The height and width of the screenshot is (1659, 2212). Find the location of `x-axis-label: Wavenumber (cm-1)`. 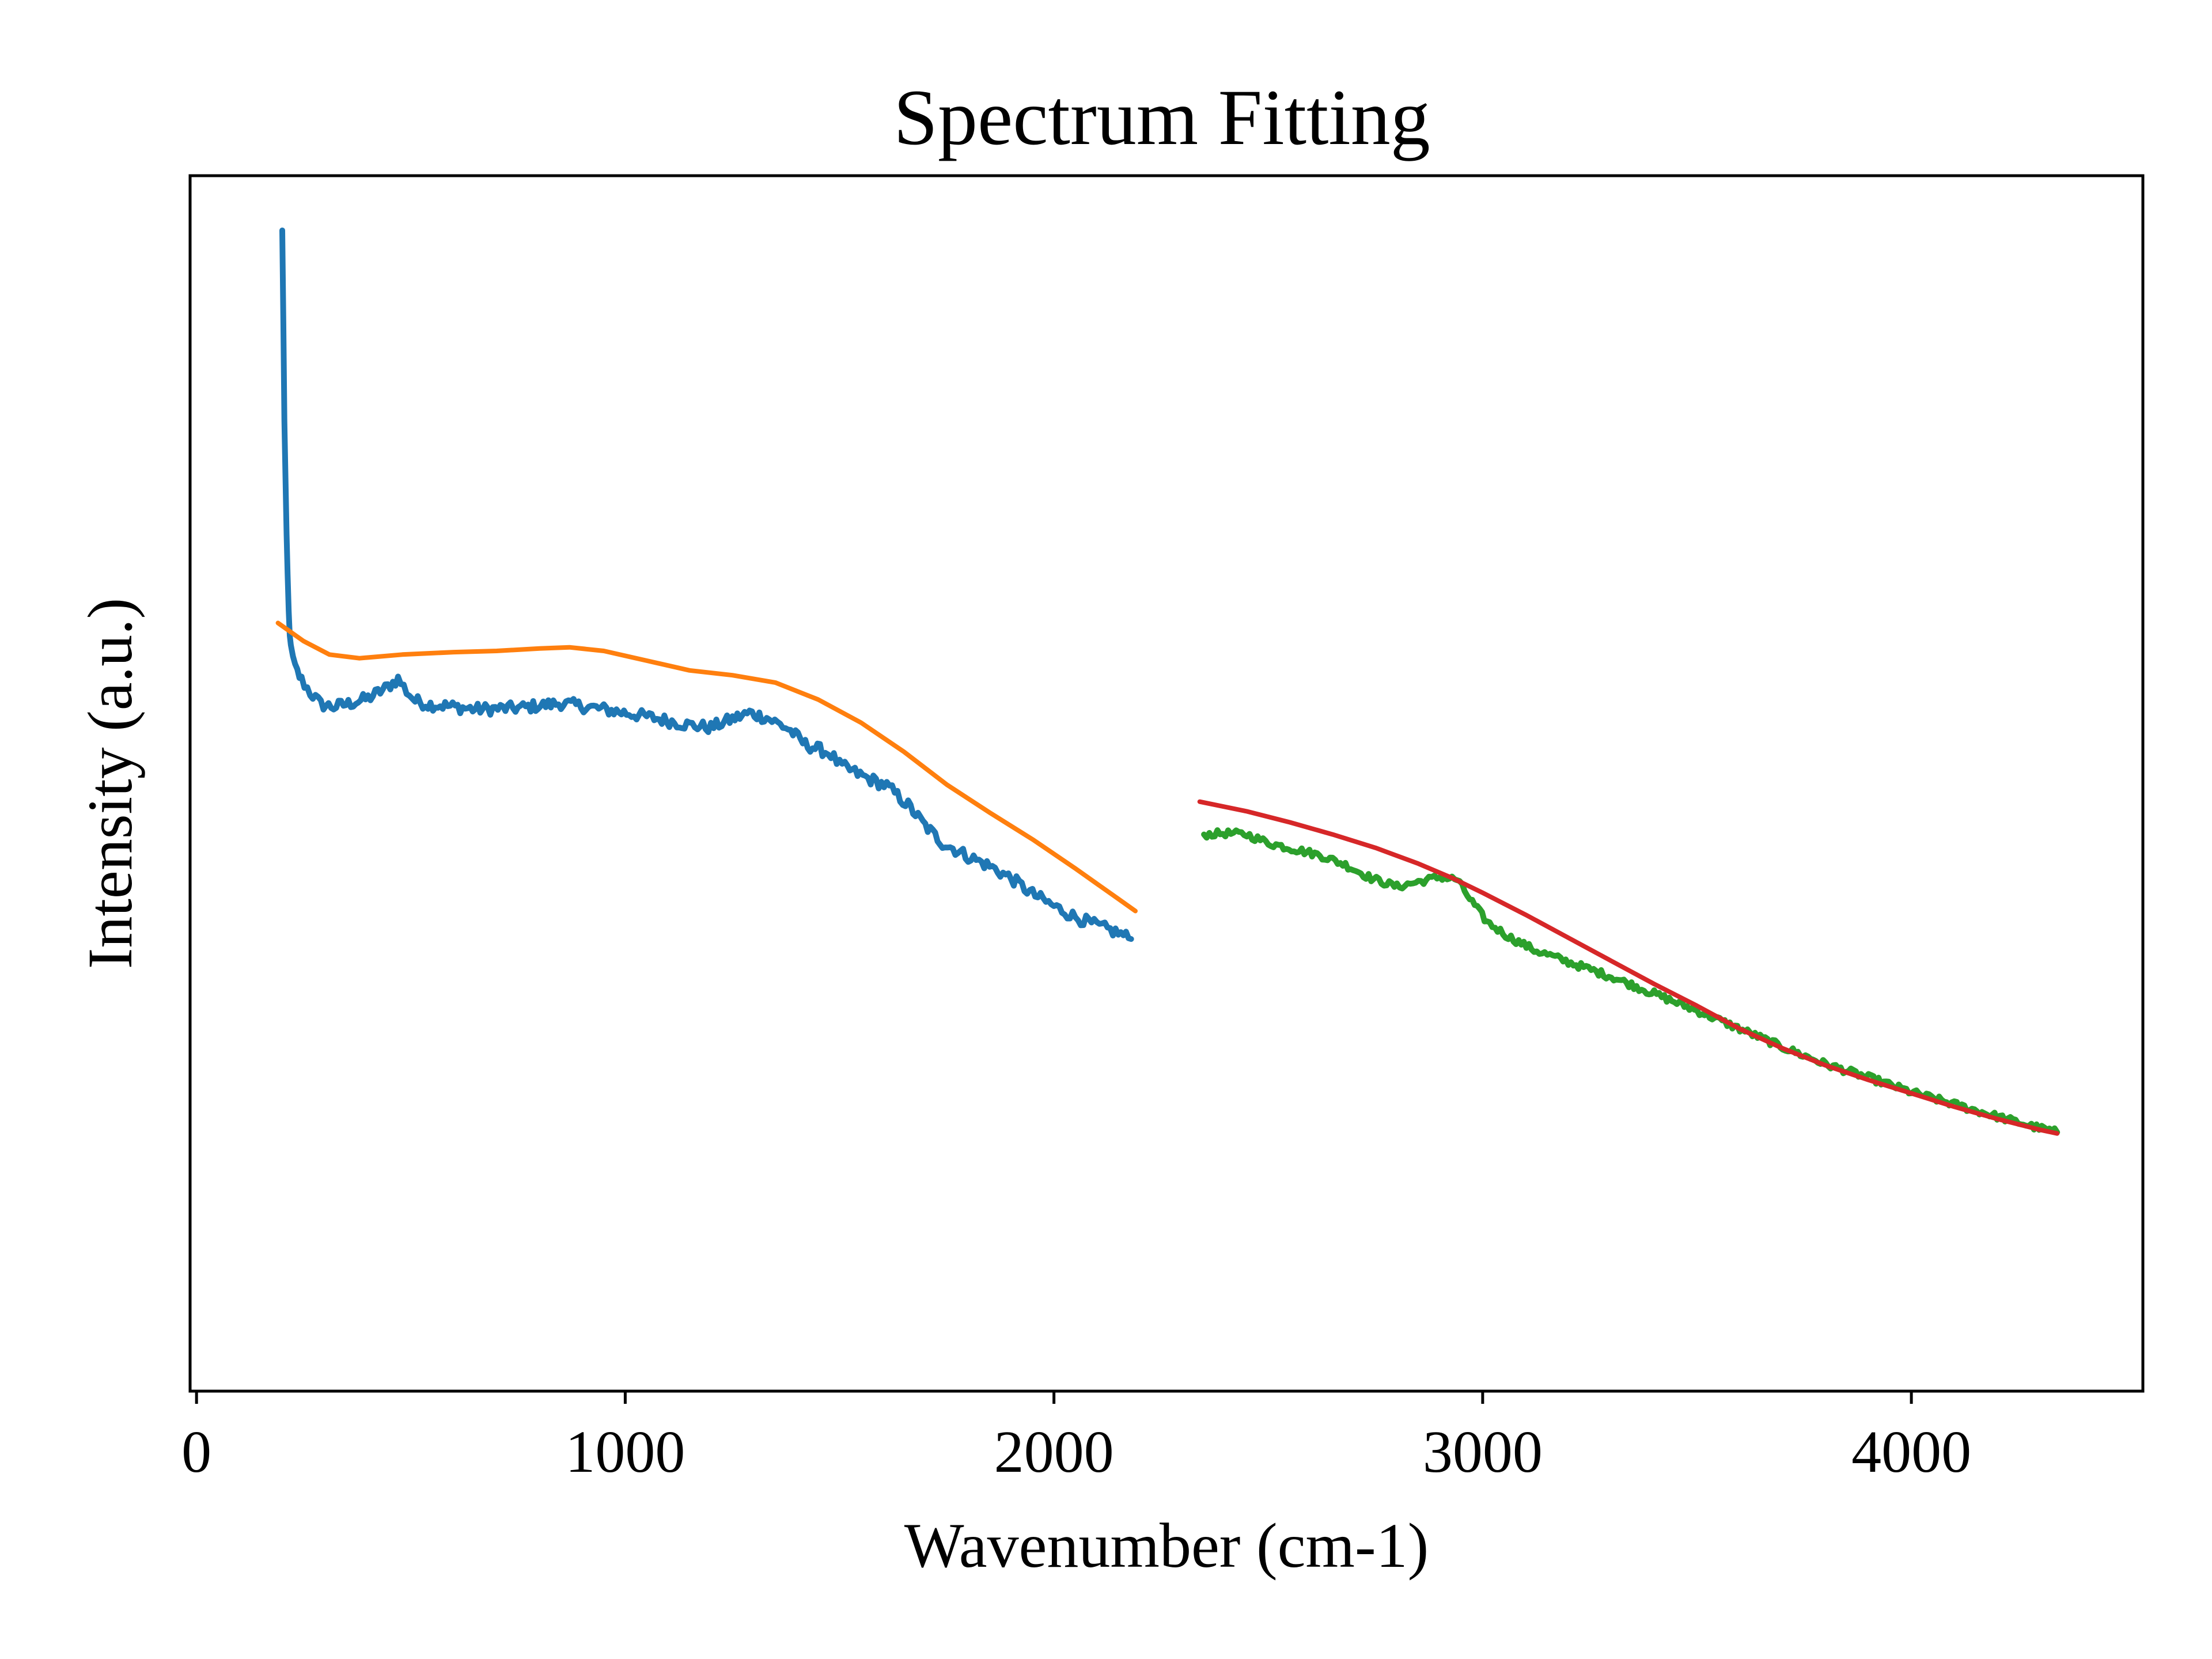

x-axis-label: Wavenumber (cm-1) is located at coordinates (1166, 1545).